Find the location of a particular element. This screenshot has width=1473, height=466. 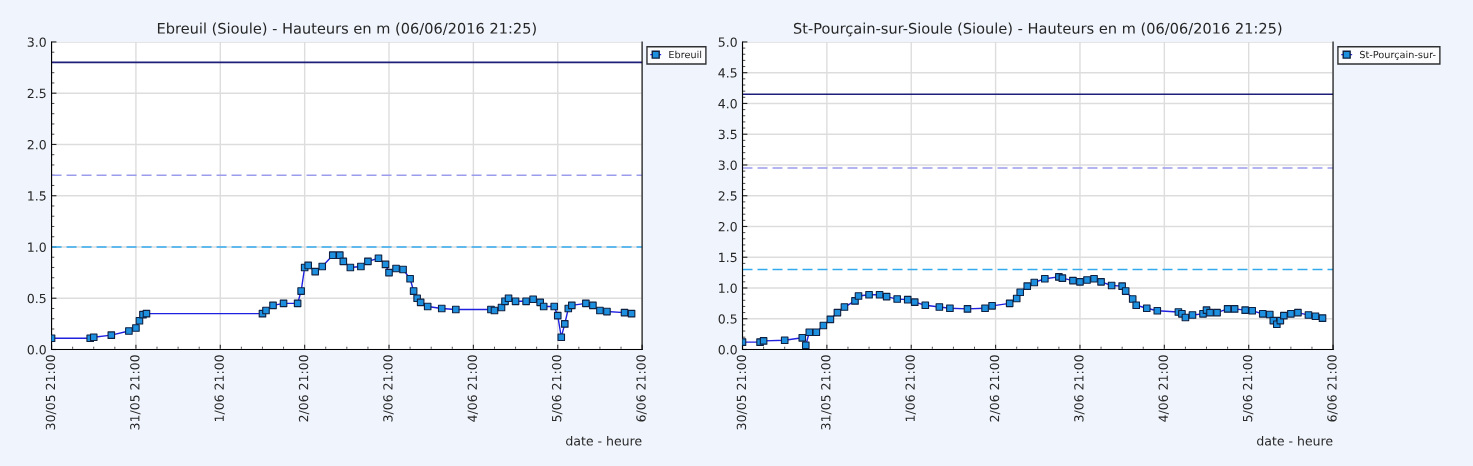

y-tick-label: 5.0 is located at coordinates (727, 42).